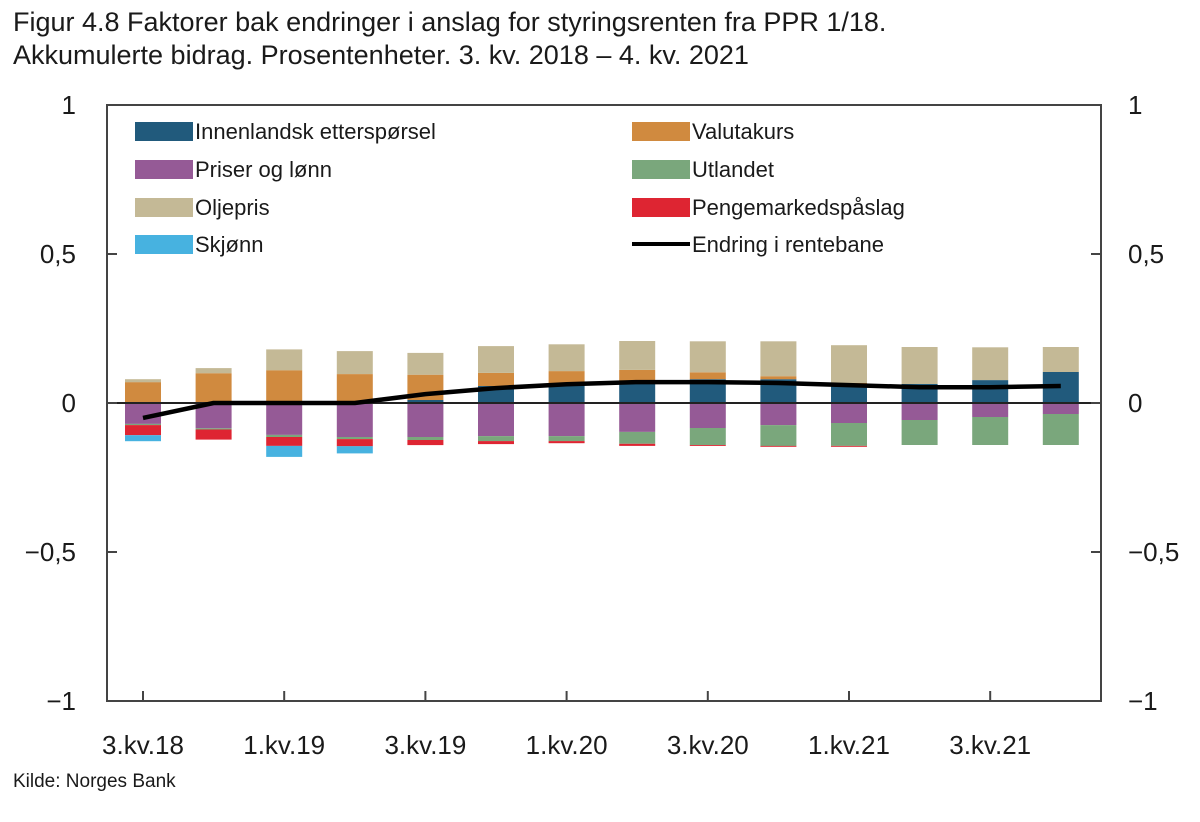 This screenshot has height=822, width=1200. I want to click on legend-item-skjonn: Skjønn, so click(199, 244).